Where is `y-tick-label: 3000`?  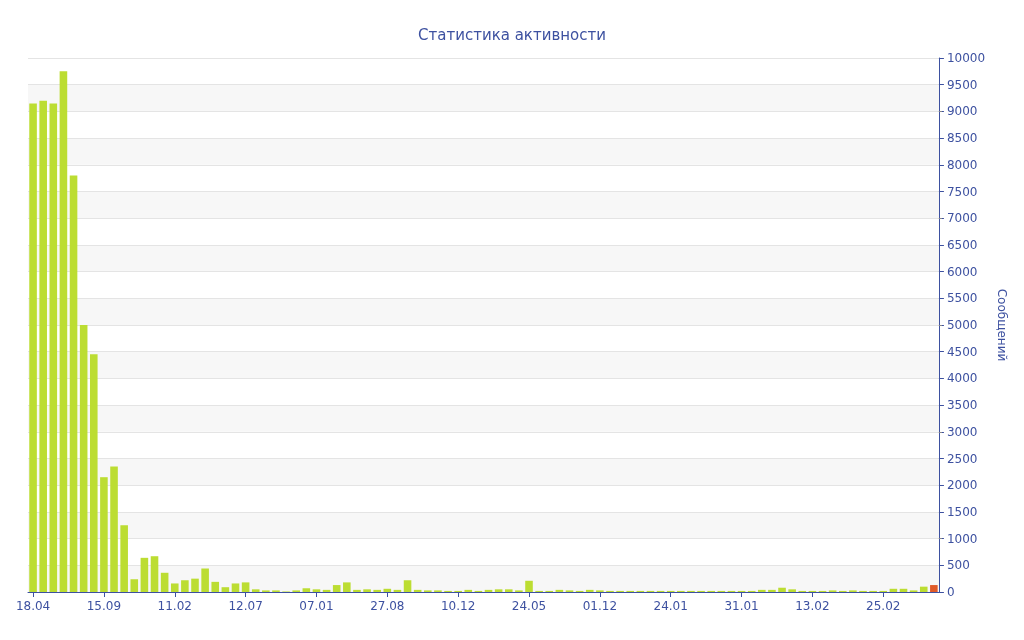
y-tick-label: 3000 is located at coordinates (962, 431).